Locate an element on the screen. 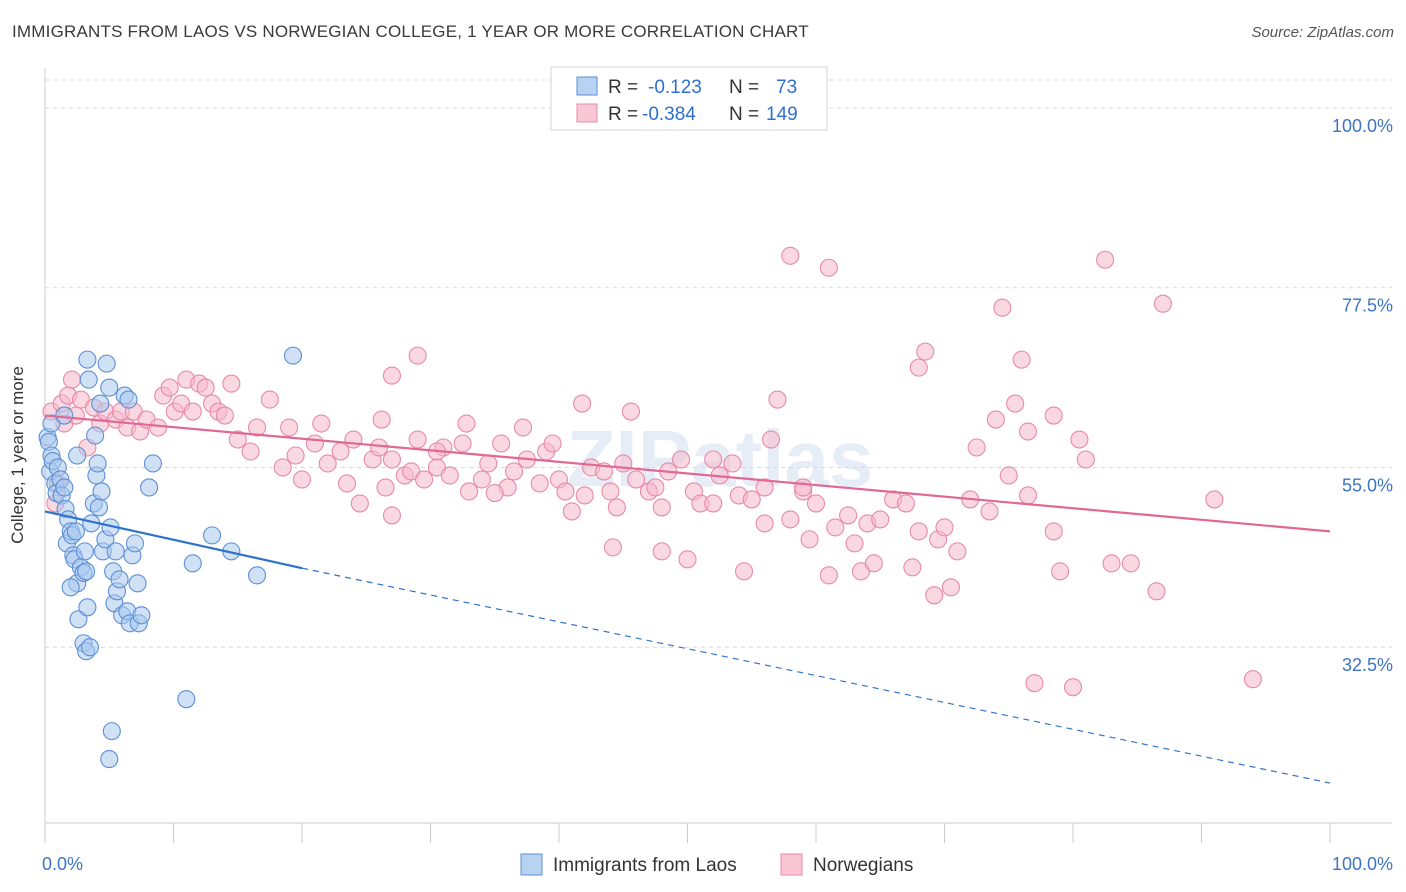 This screenshot has width=1406, height=892. legend-r-value-pink: -0.384 is located at coordinates (669, 114).